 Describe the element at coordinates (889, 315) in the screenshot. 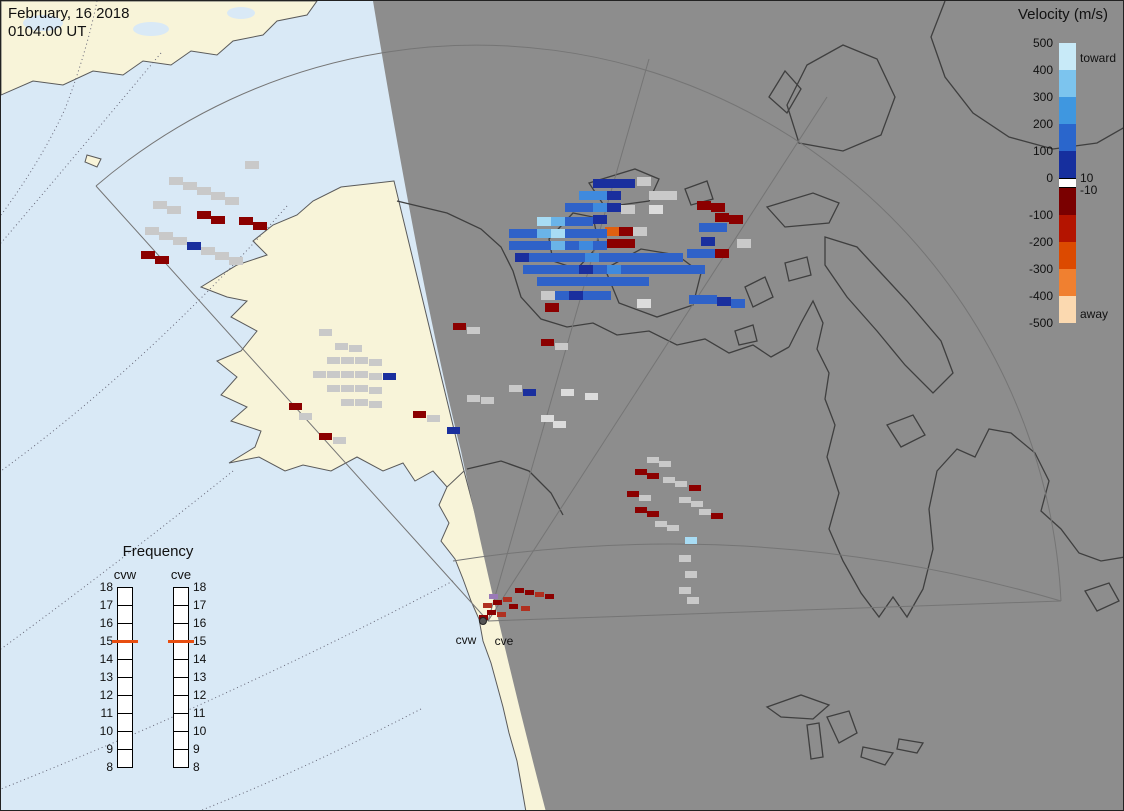

I see `island-baffin` at that location.